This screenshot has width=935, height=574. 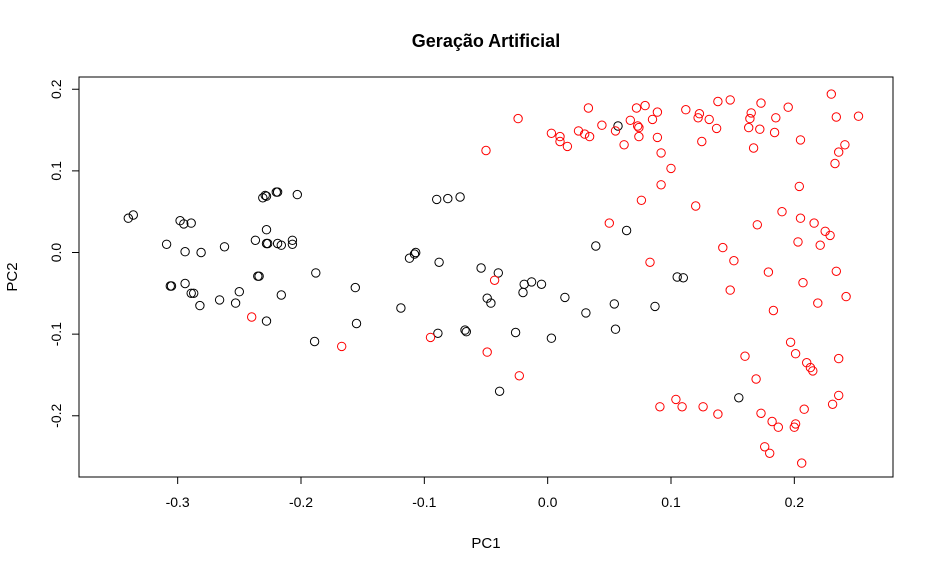 I want to click on y-axis: -0.2 -0.1 0.0 0.1 0.2, so click(x=63, y=253).